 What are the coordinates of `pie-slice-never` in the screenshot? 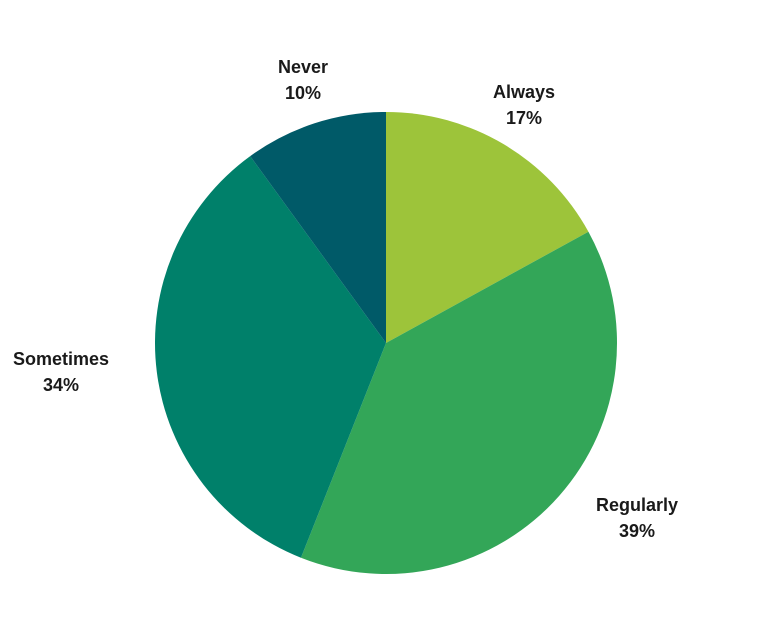 It's located at (318, 227).